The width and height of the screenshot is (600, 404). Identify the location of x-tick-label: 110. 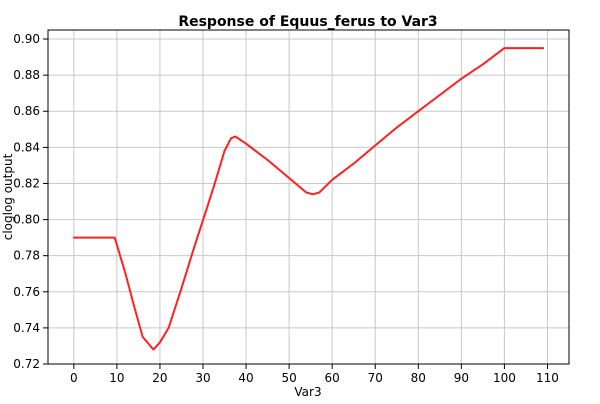
(547, 378).